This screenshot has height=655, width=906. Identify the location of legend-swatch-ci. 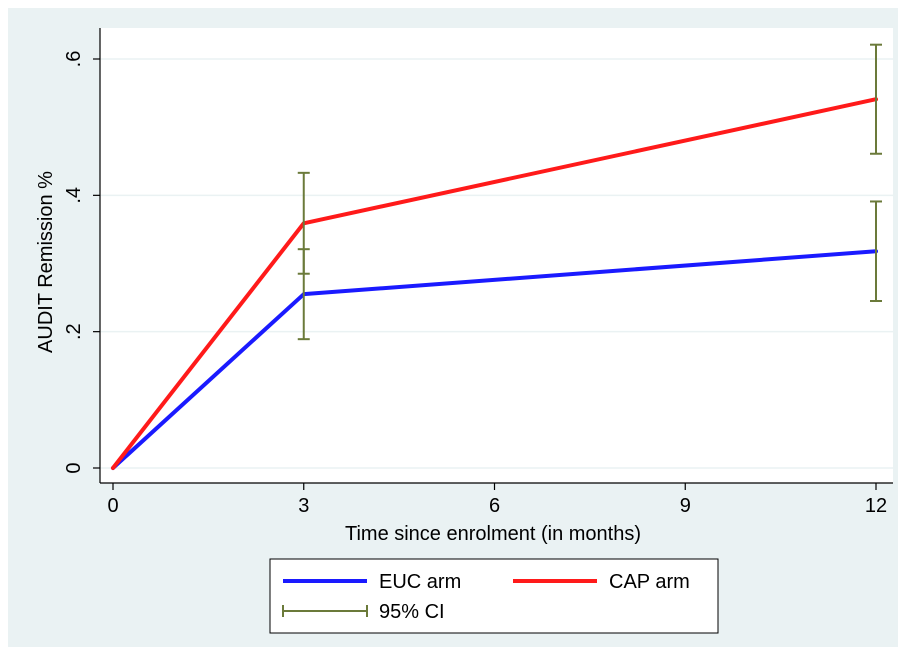
(325, 611).